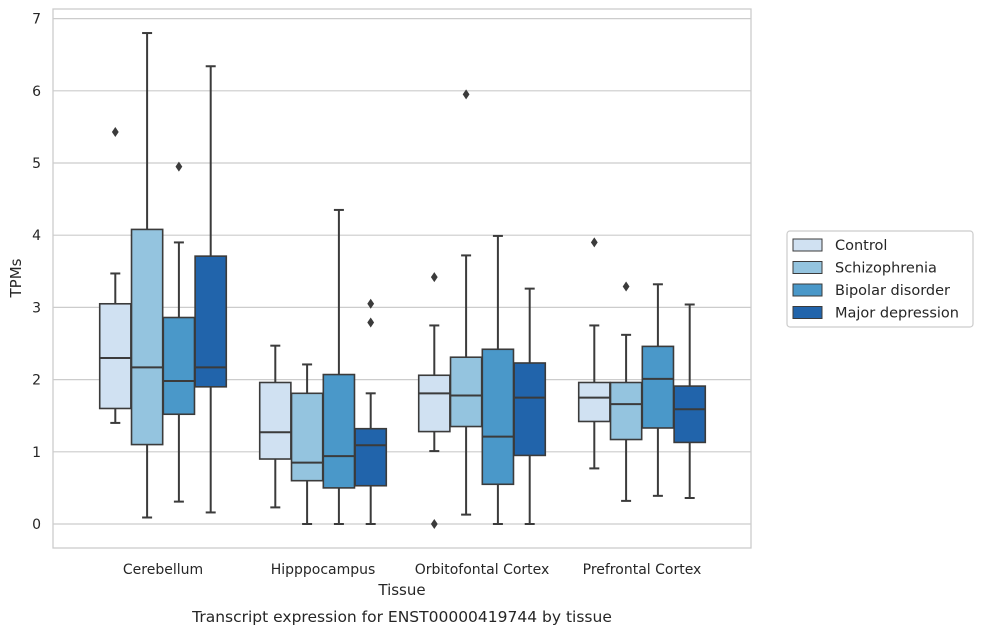 The width and height of the screenshot is (983, 634). Describe the element at coordinates (163, 570) in the screenshot. I see `x-tick-label: Cerebellum` at that location.